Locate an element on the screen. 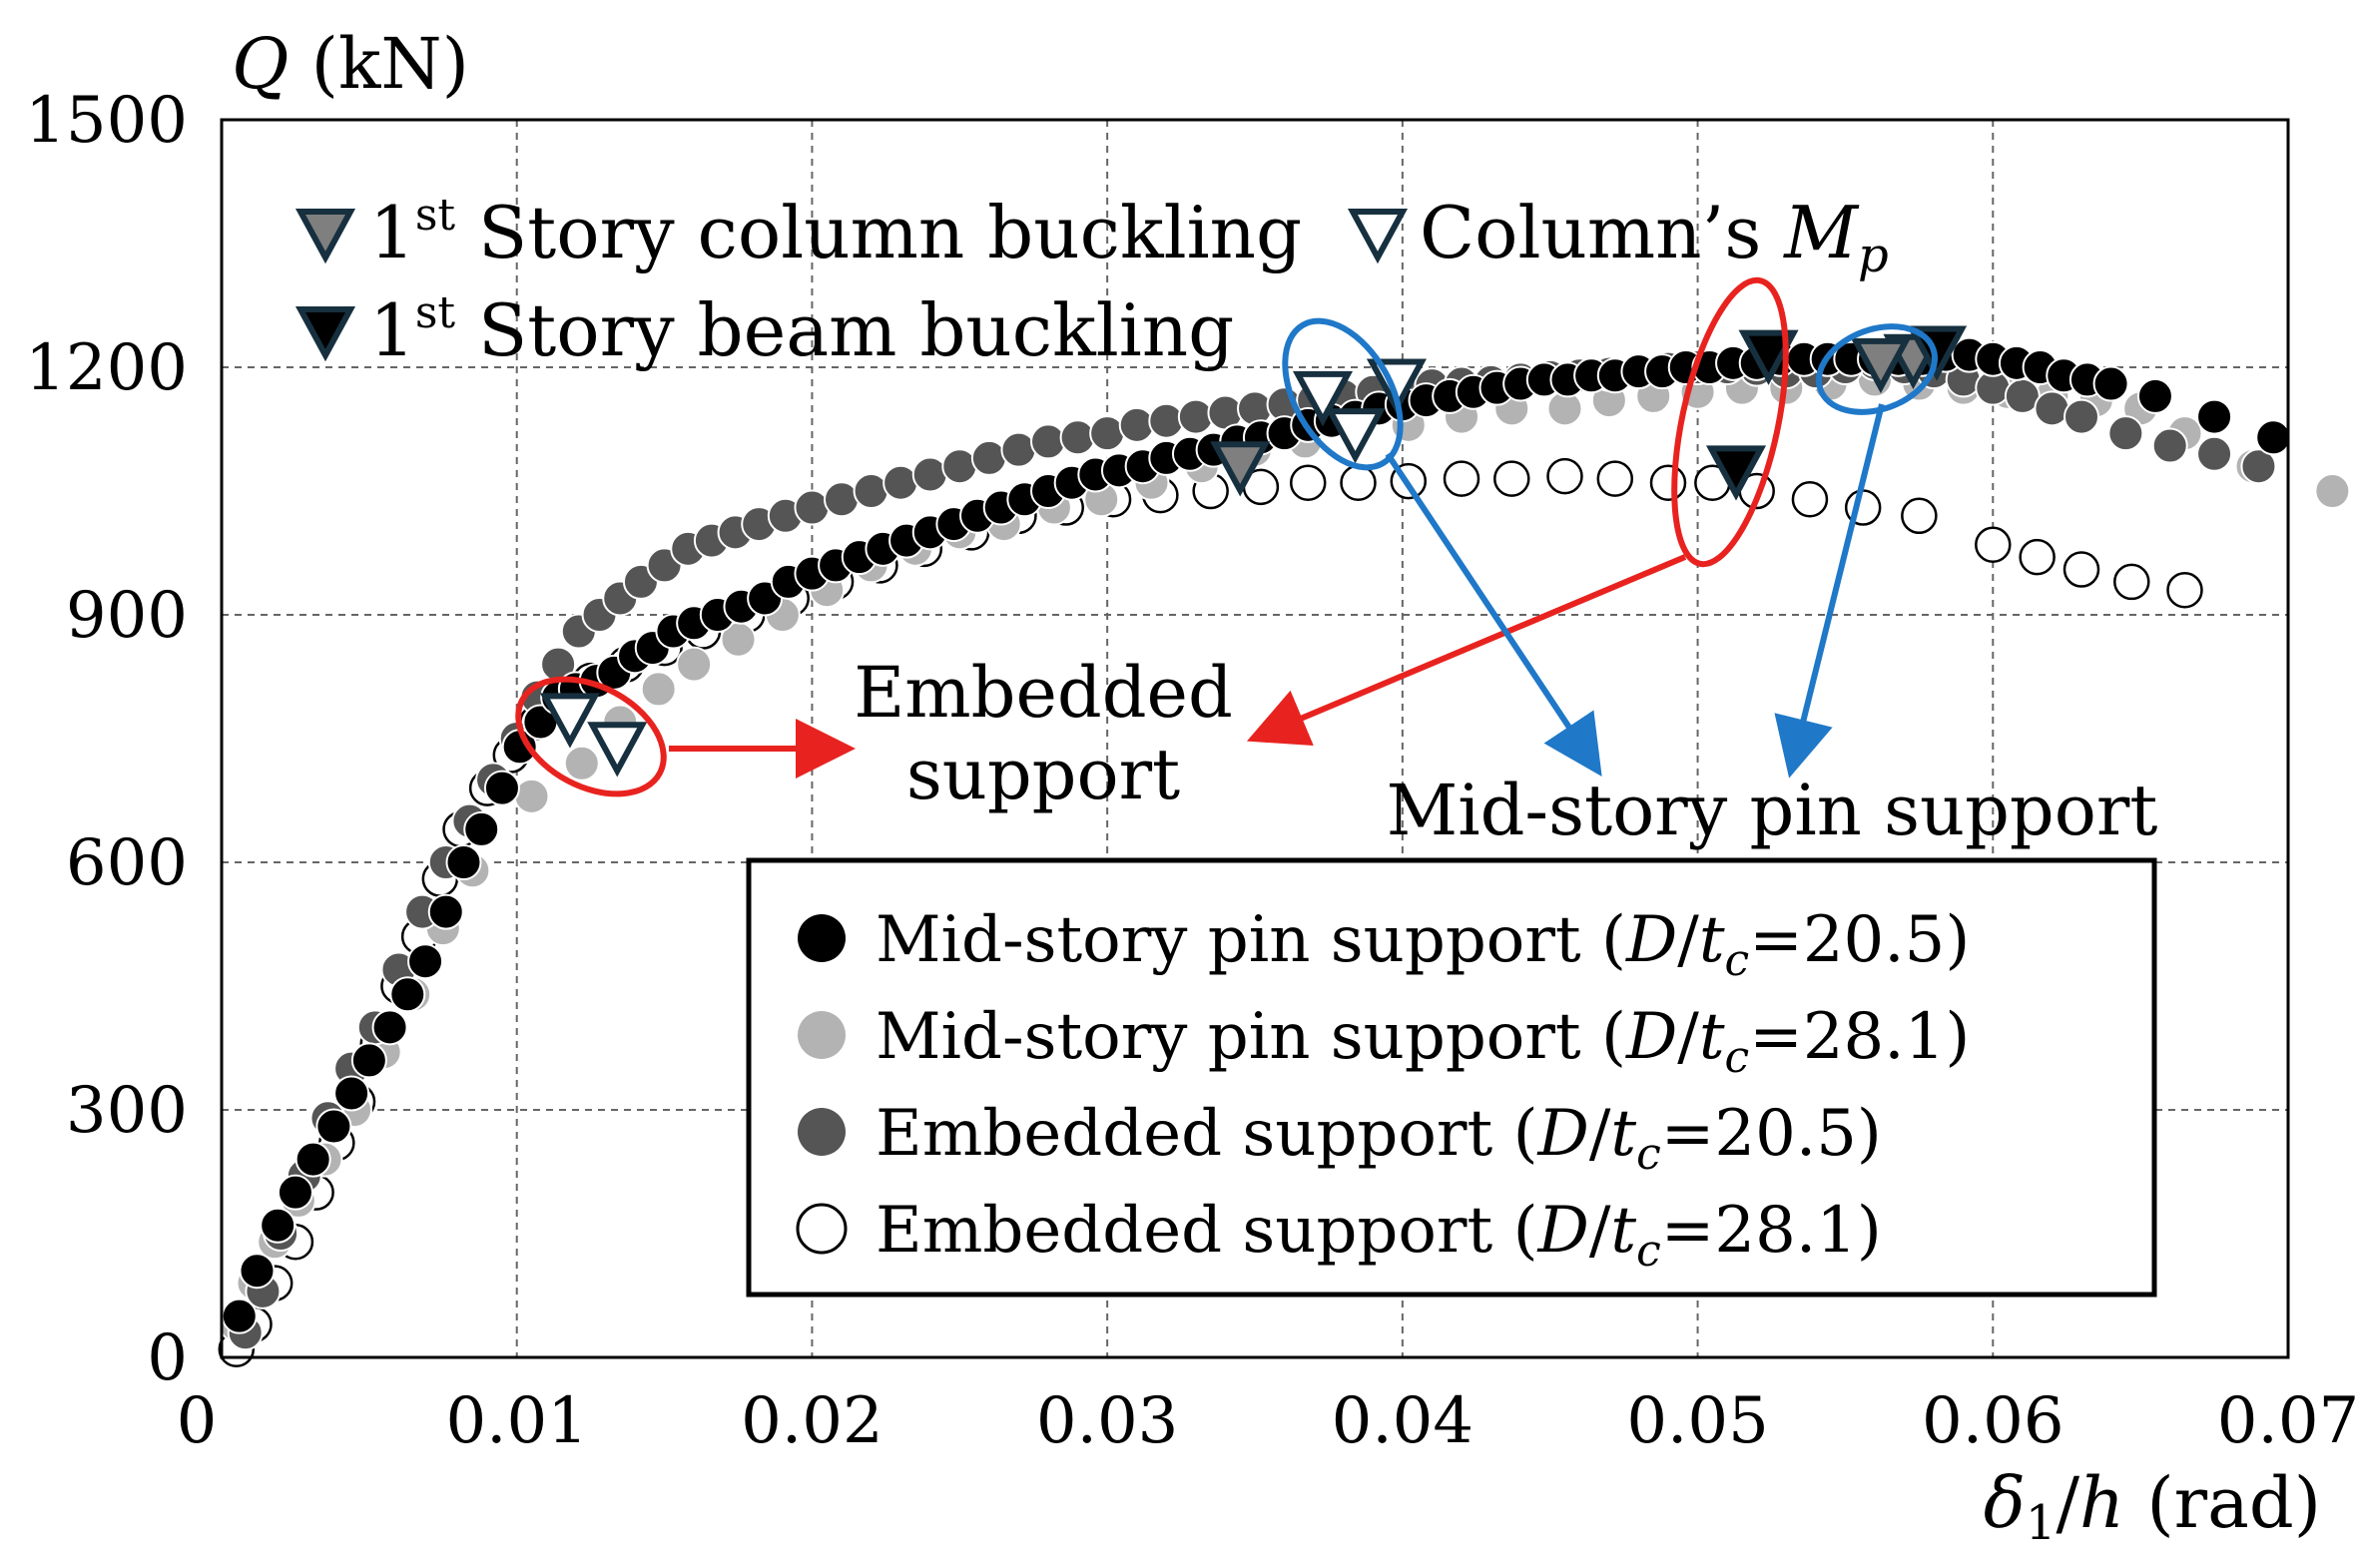 Image resolution: width=2357 pixels, height=1568 pixels. y-tick-label: 0 is located at coordinates (167, 1358).